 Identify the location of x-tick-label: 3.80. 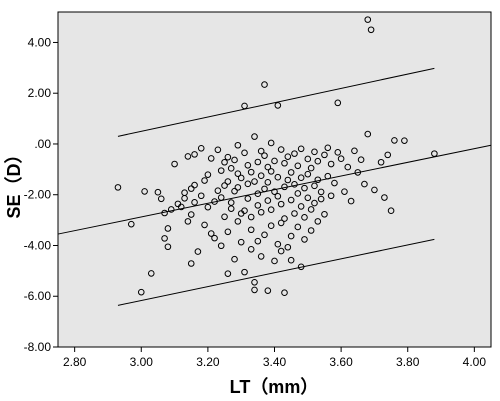
(408, 362).